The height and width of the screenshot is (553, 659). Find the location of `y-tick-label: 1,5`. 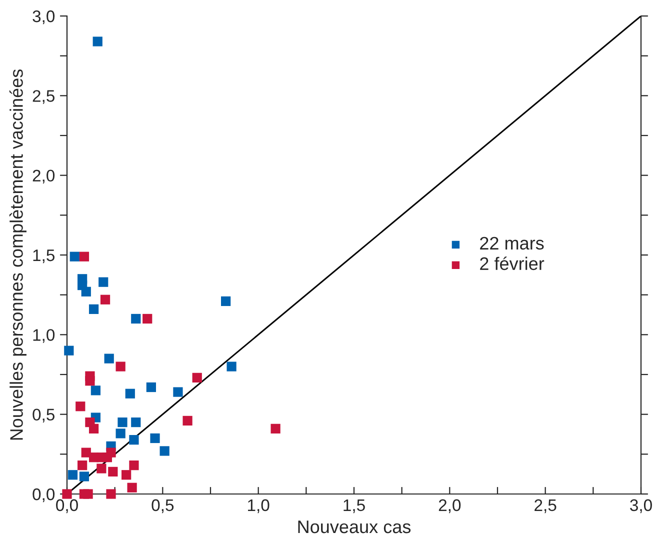

y-tick-label: 1,5 is located at coordinates (43, 257).